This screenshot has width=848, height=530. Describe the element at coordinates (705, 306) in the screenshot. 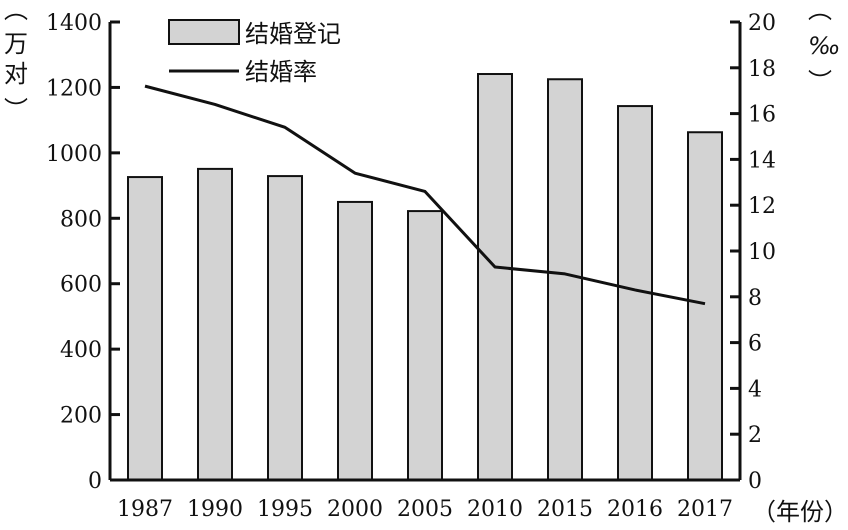

I see `bar-2017` at that location.